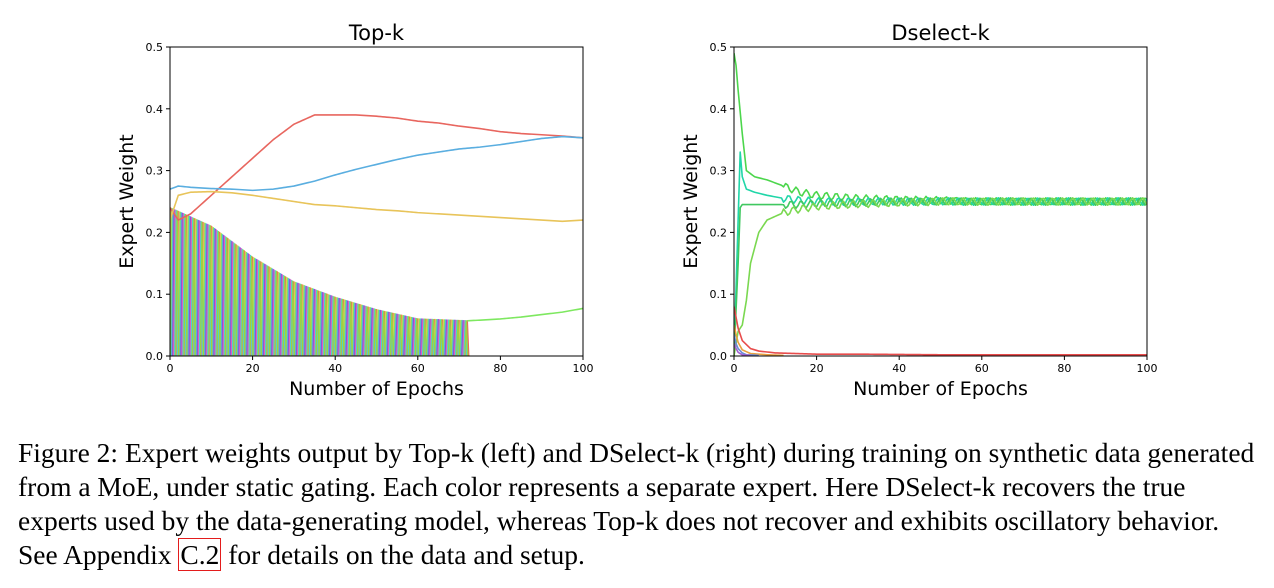  I want to click on appendix-link: C.2, so click(200, 554).